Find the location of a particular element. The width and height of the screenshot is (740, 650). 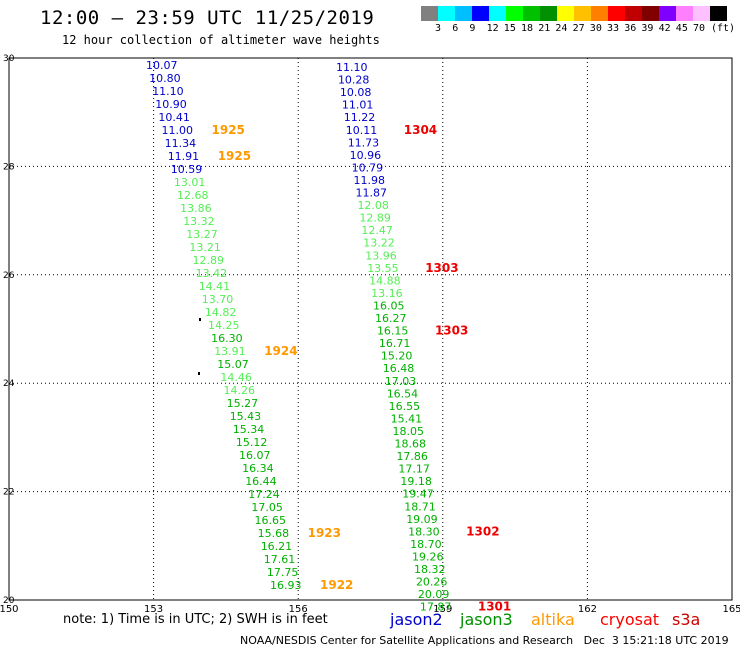

legend-unit: (ft) is located at coordinates (723, 28).